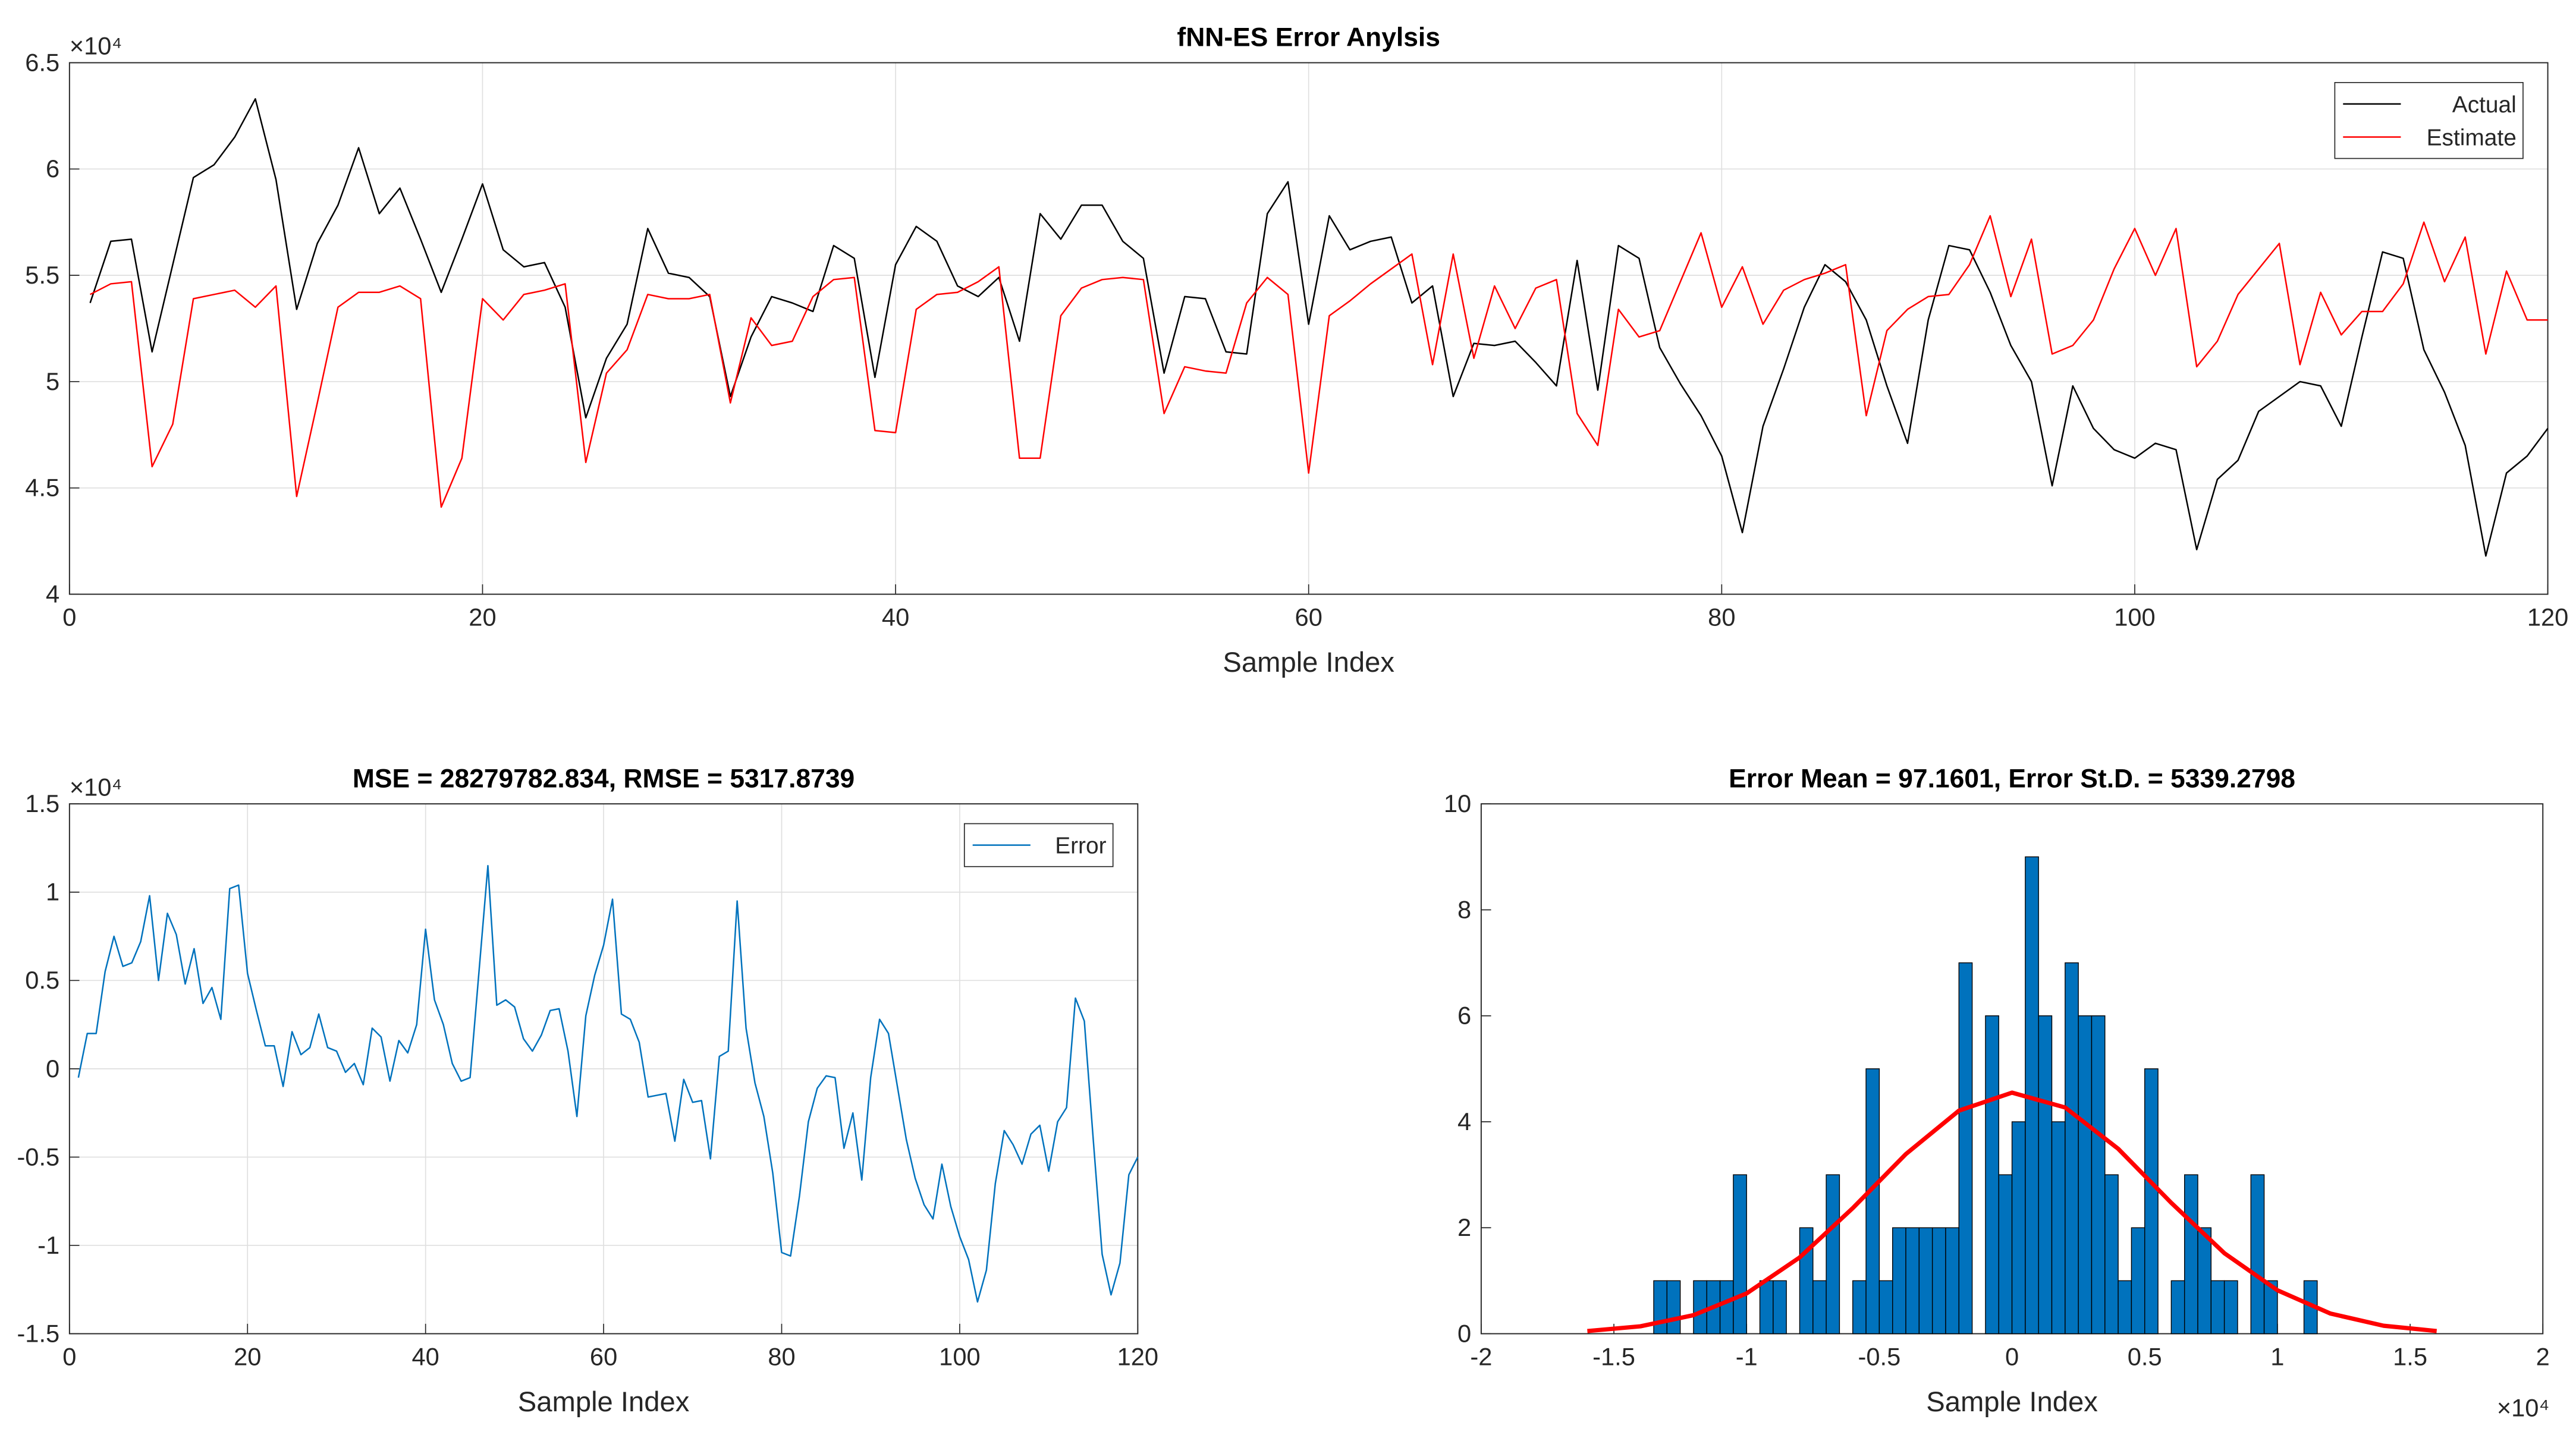 The height and width of the screenshot is (1441, 2576). What do you see at coordinates (2410, 1356) in the screenshot?
I see `x-tick-label: 1.5` at bounding box center [2410, 1356].